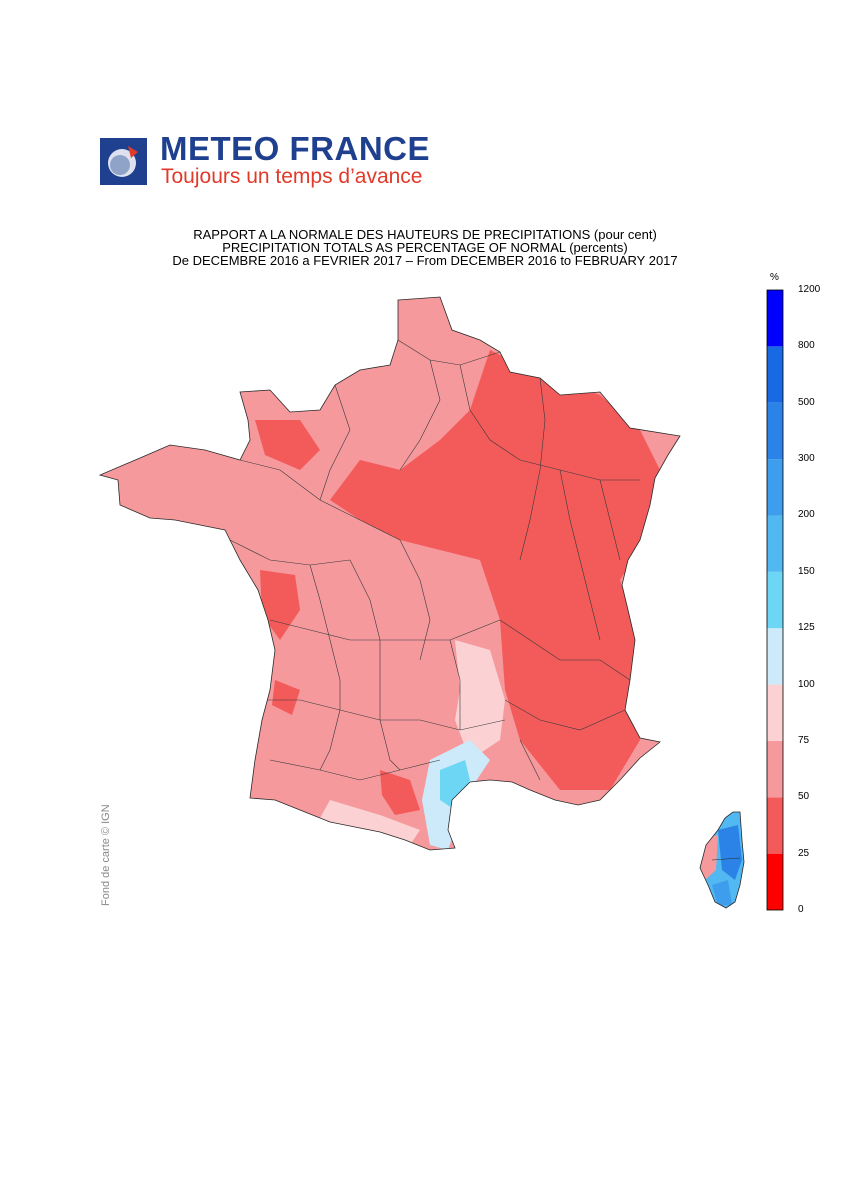  I want to click on corsica-inset, so click(722, 860).